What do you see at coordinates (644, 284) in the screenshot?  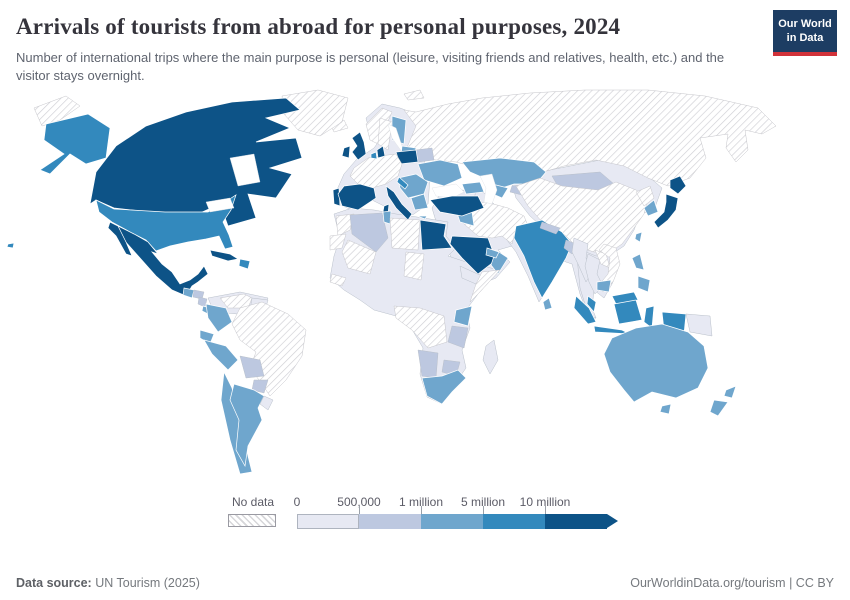 I see `region-philippines-mindanao` at bounding box center [644, 284].